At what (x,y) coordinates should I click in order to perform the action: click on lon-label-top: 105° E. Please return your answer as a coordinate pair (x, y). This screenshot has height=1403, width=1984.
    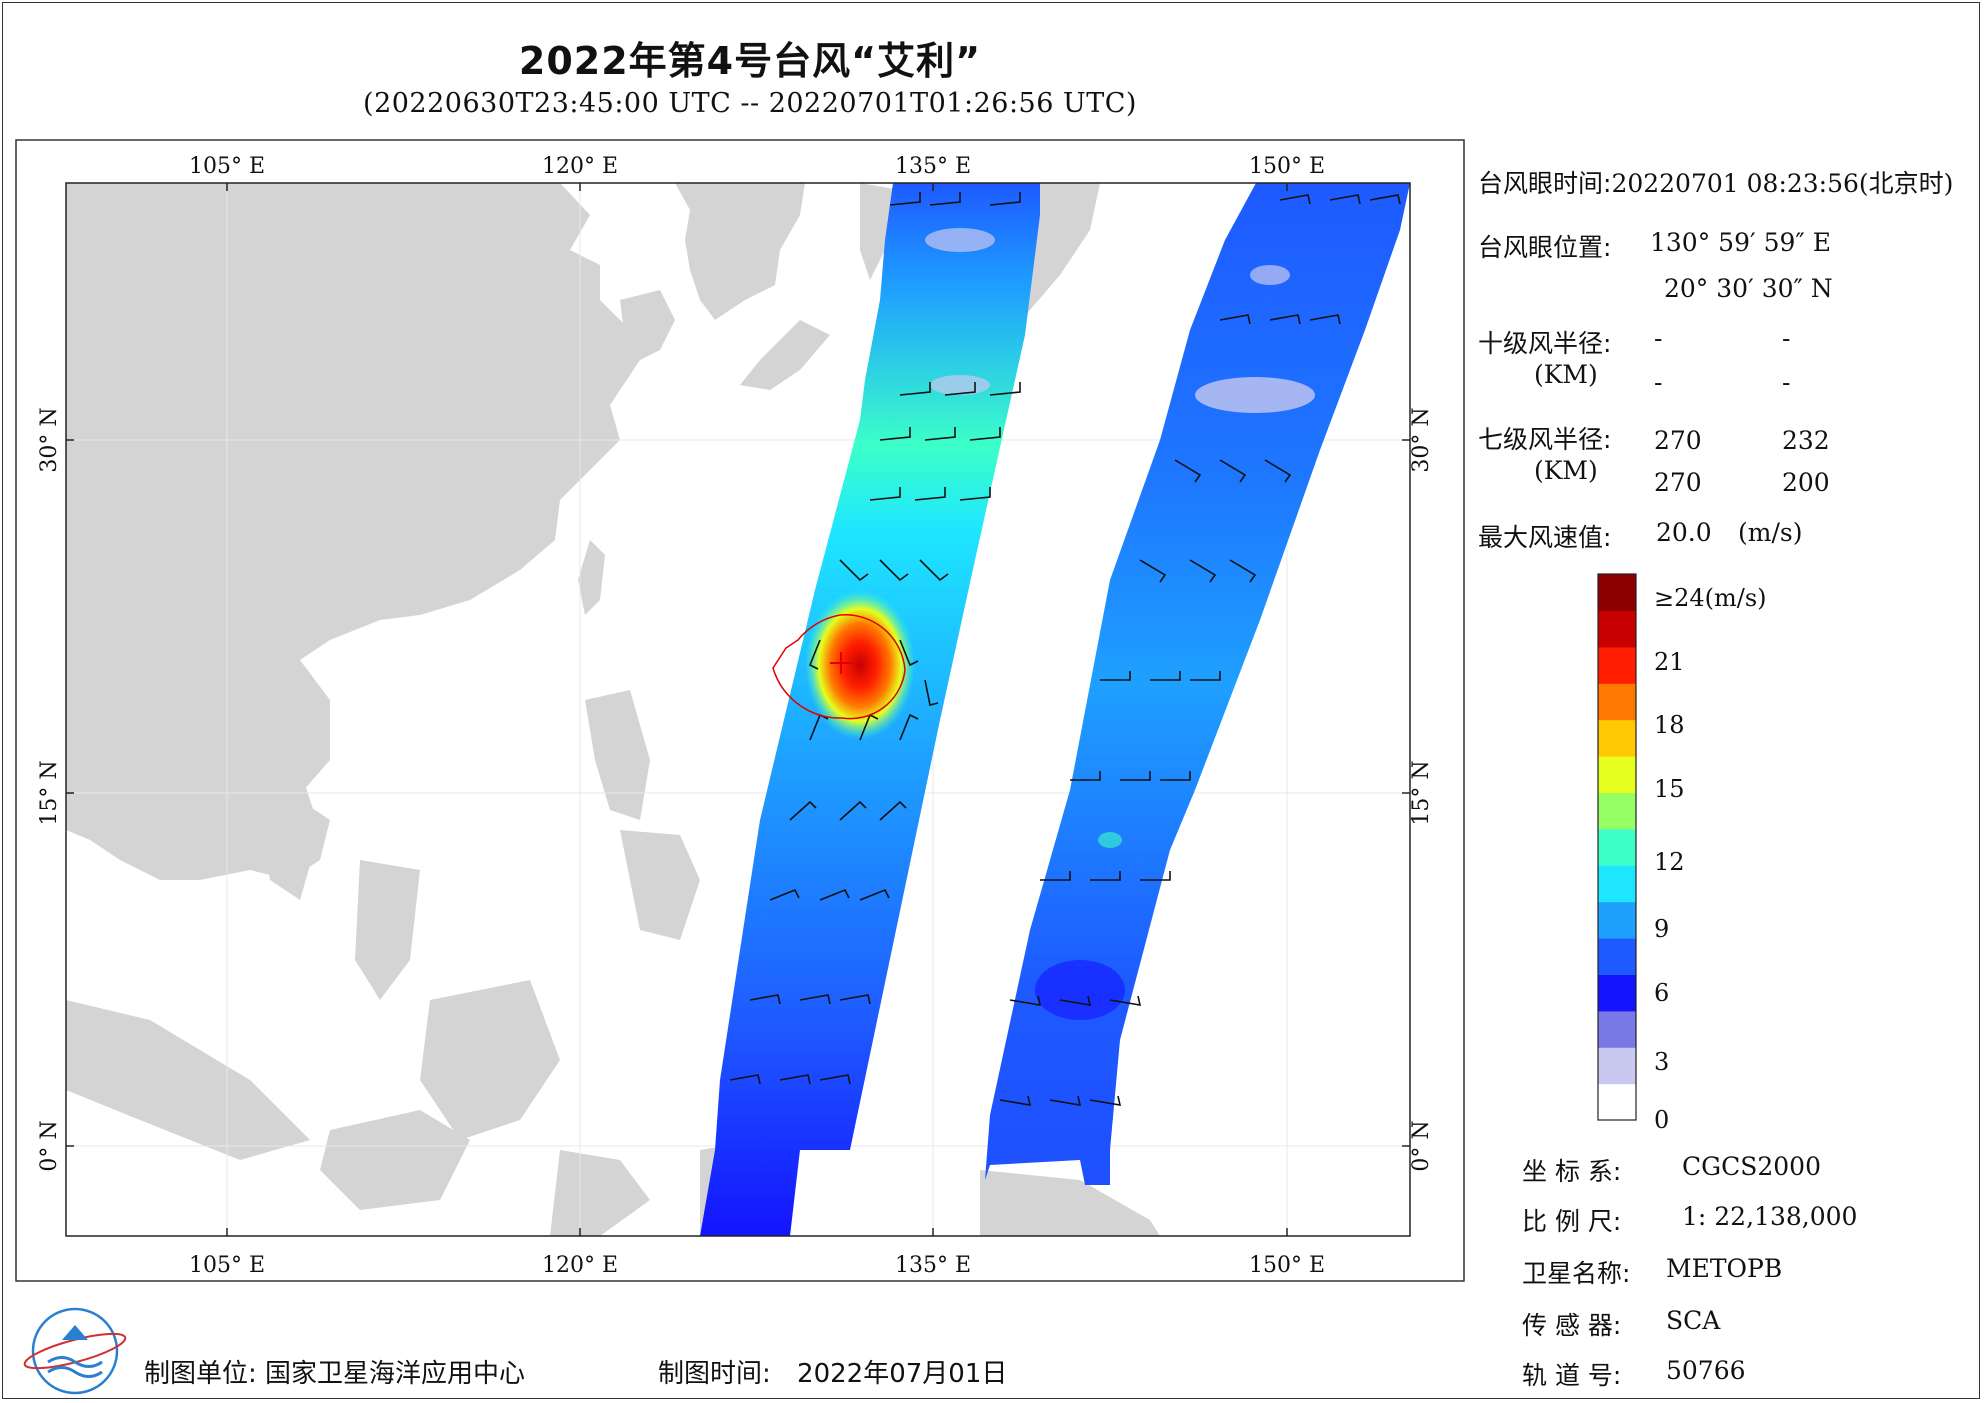
    Looking at the image, I should click on (227, 166).